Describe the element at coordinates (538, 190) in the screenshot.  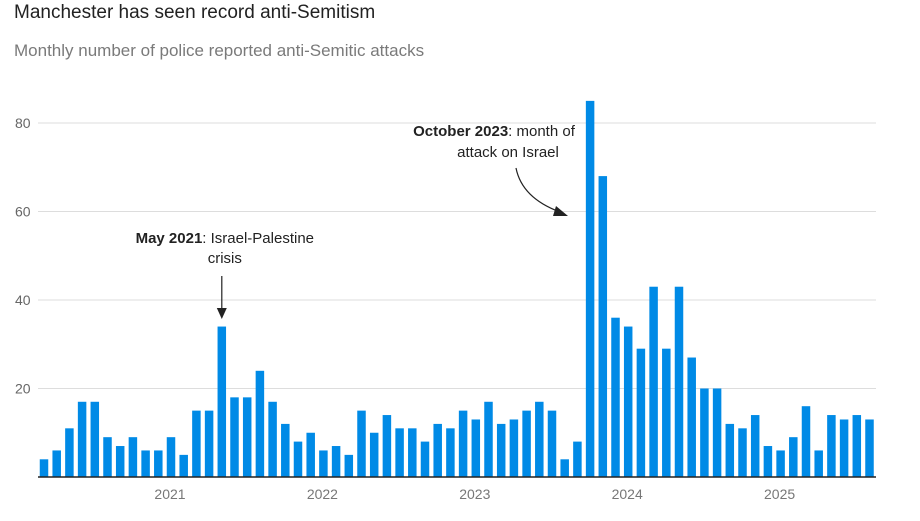
I see `annotation-arrow-line` at that location.